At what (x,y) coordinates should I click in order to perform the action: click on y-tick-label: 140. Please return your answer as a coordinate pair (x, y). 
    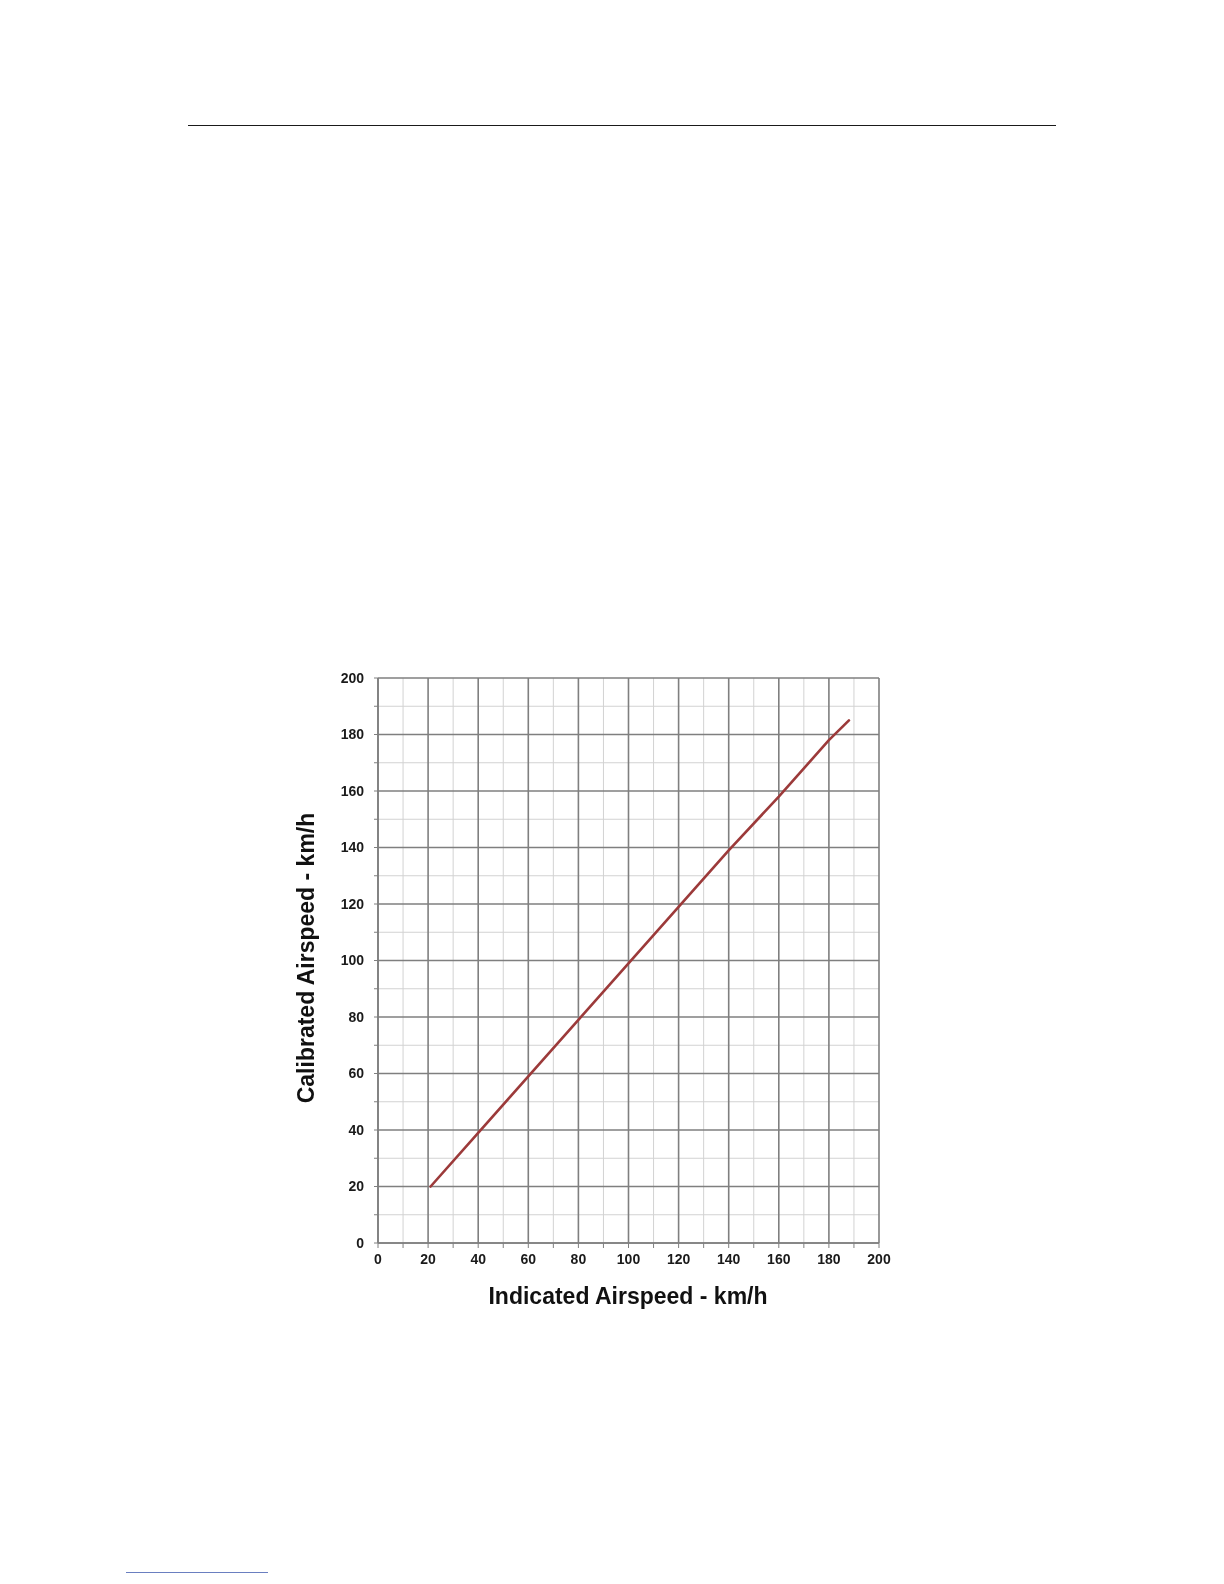
    Looking at the image, I should click on (352, 847).